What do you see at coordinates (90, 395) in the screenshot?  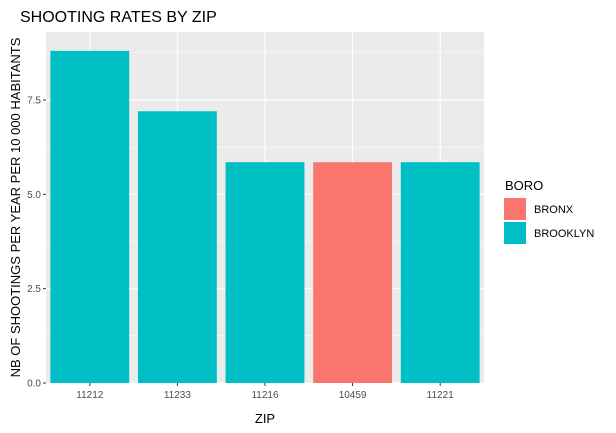 I see `x-tick-label: 11212` at bounding box center [90, 395].